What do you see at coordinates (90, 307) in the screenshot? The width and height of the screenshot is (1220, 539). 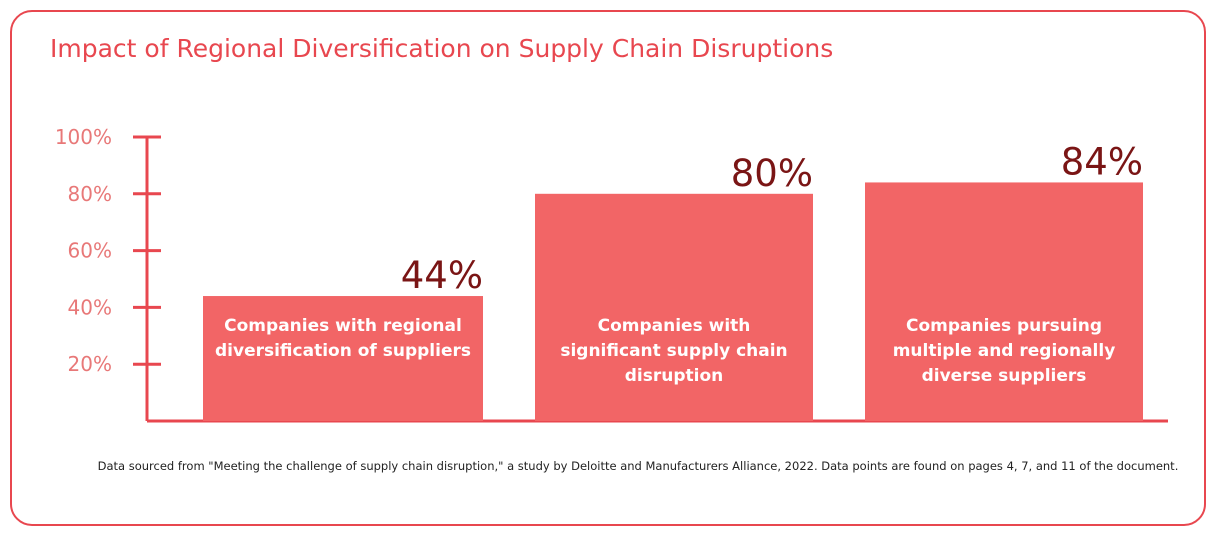 I see `y-tick-label: 40%` at bounding box center [90, 307].